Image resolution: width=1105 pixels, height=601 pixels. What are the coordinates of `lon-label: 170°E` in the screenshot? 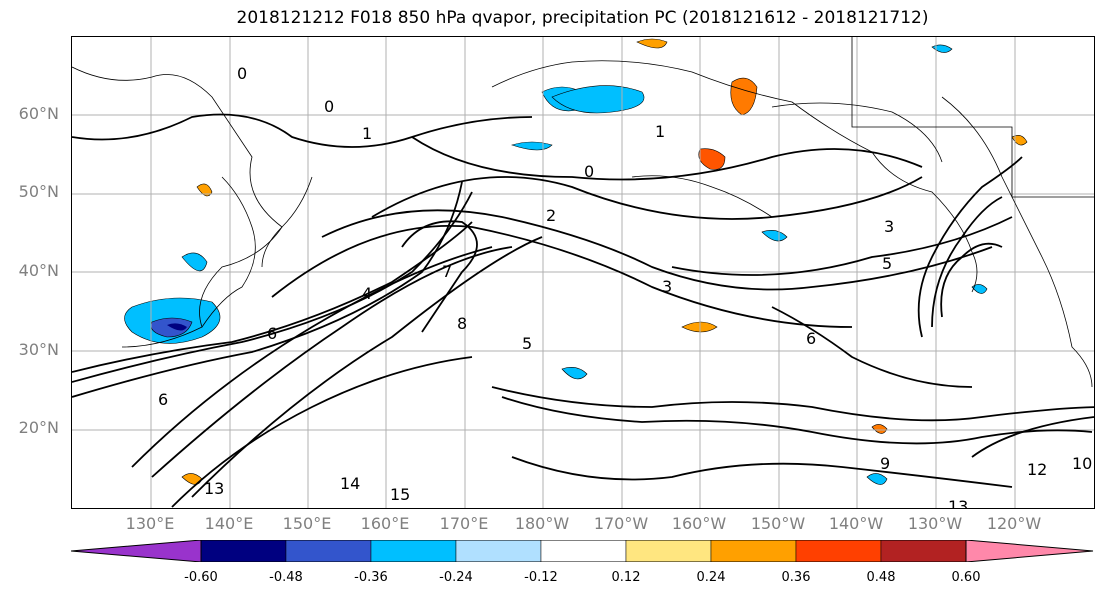 It's located at (464, 523).